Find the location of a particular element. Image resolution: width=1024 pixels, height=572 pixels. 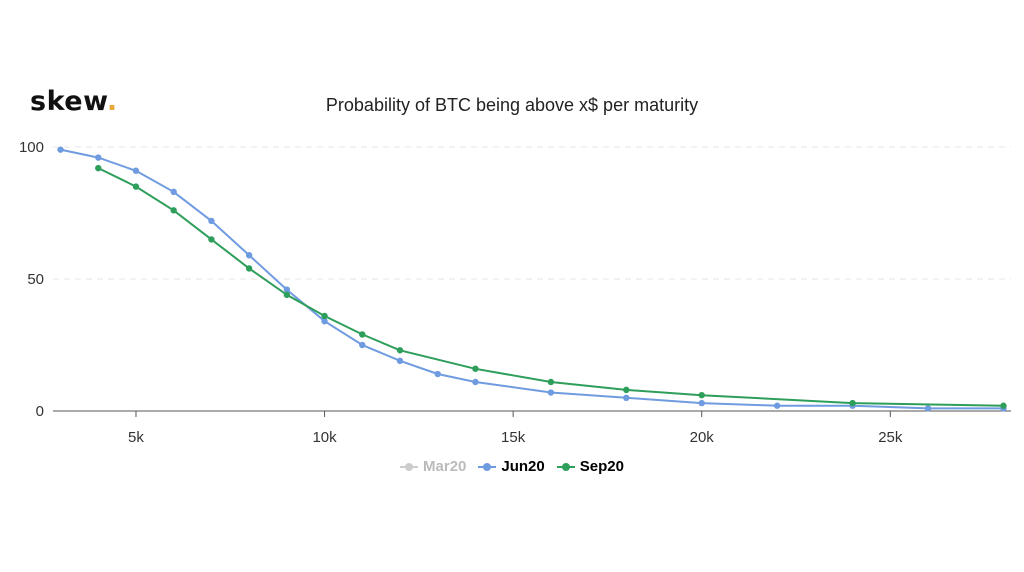

skew-logo: skew. is located at coordinates (74, 101).